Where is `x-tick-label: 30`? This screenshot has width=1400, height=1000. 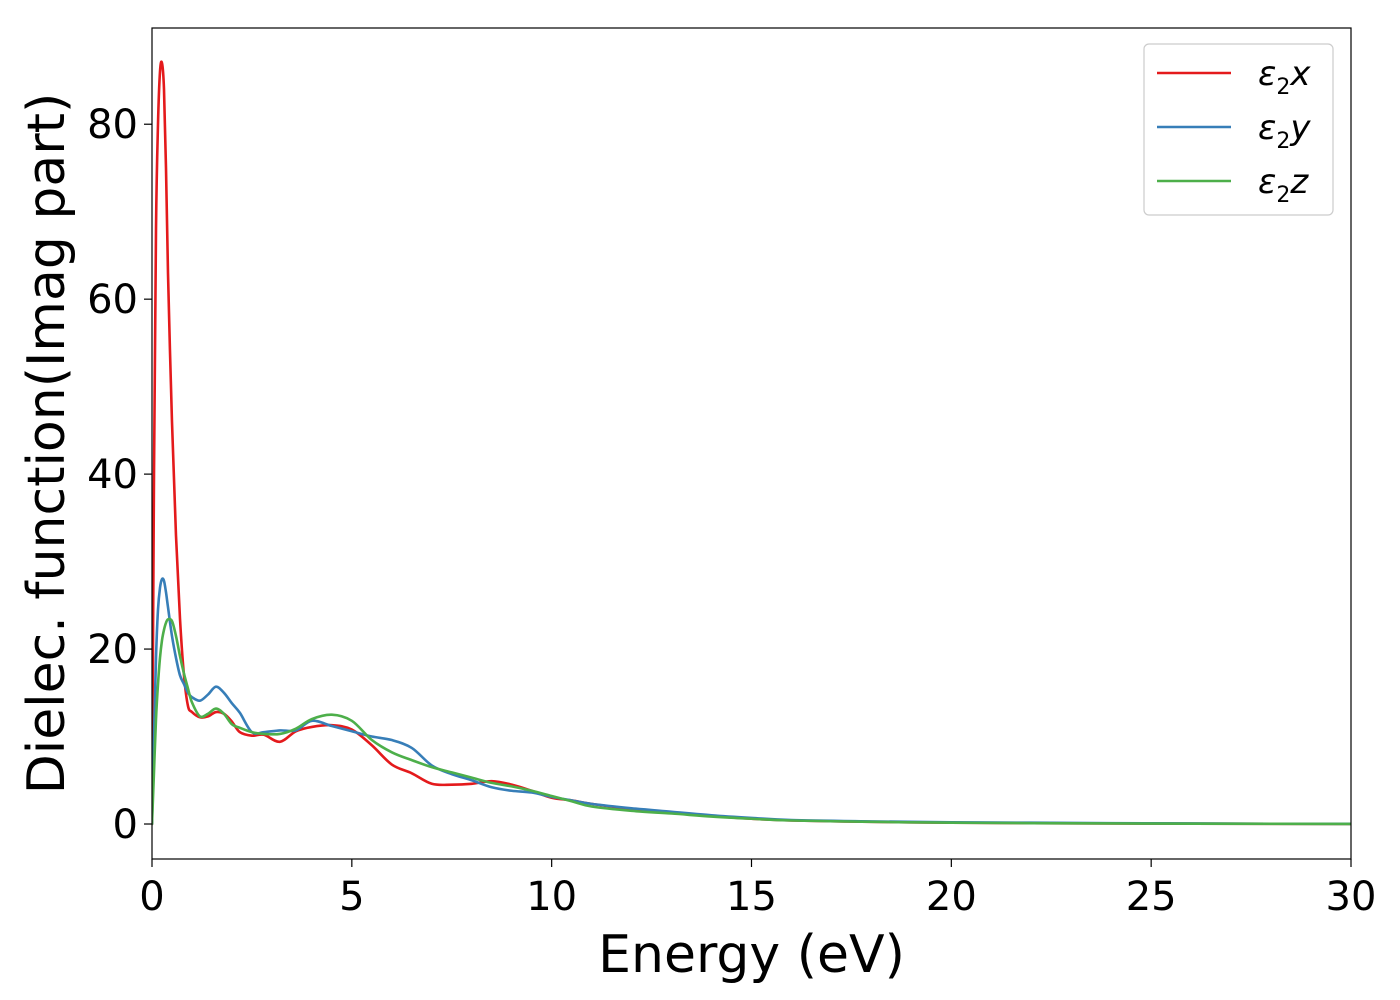
x-tick-label: 30 is located at coordinates (1351, 897).